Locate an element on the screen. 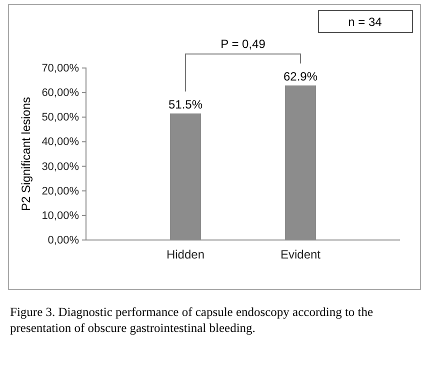  data-label: 51.5% is located at coordinates (185, 104).